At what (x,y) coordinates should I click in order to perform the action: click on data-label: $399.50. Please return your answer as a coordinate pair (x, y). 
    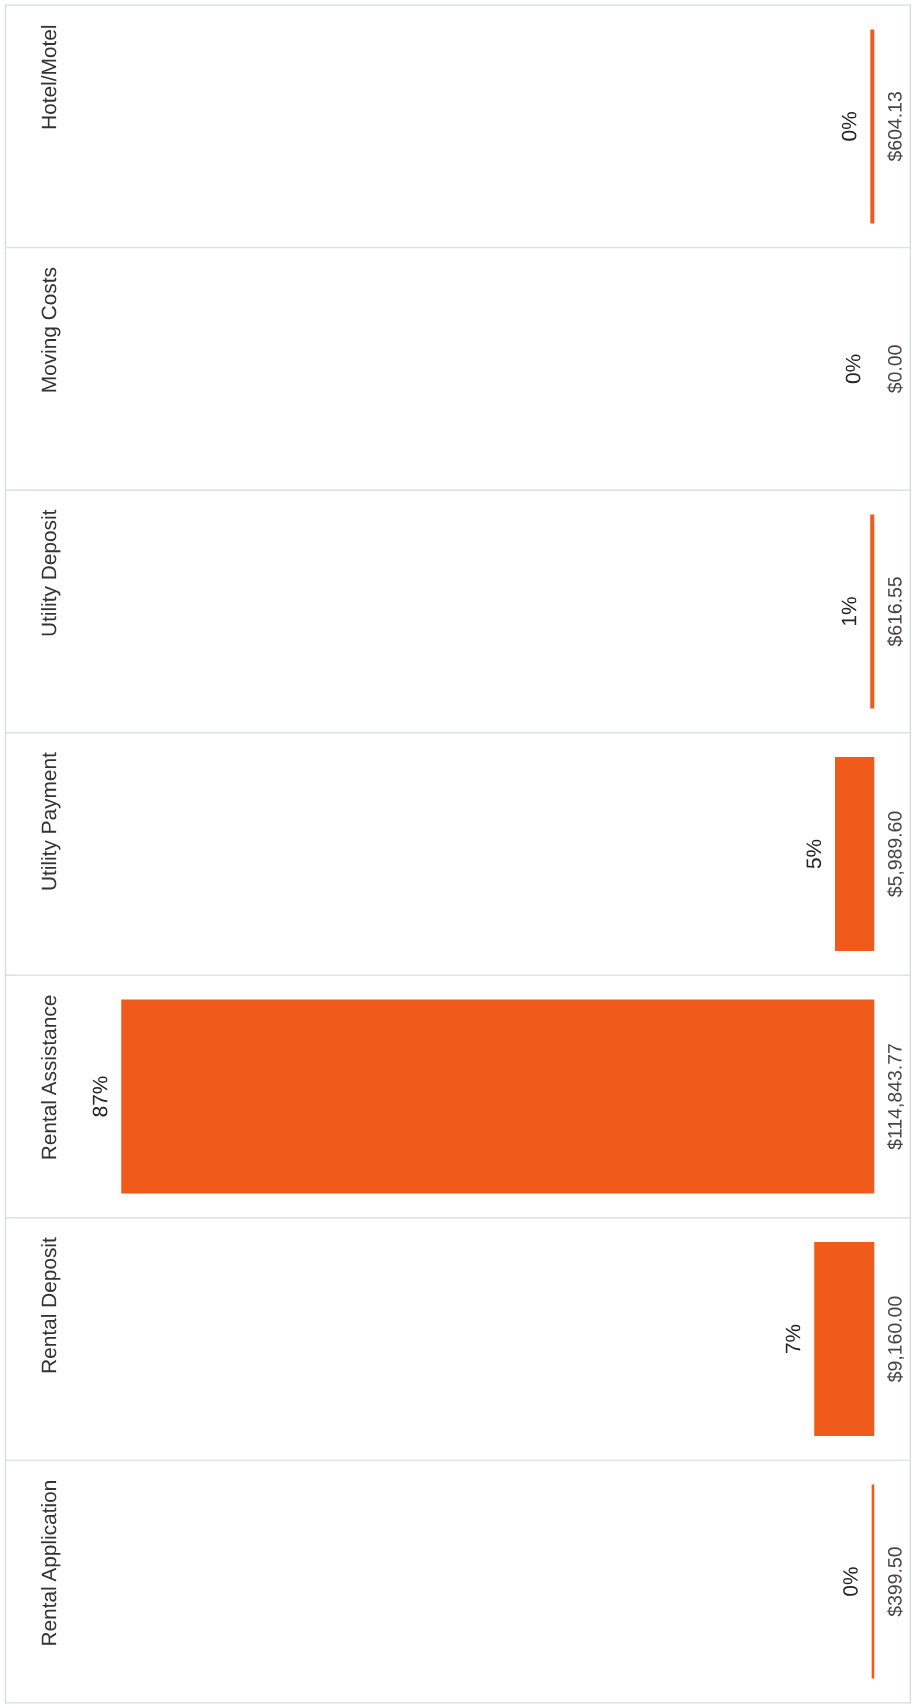
    Looking at the image, I should click on (895, 1582).